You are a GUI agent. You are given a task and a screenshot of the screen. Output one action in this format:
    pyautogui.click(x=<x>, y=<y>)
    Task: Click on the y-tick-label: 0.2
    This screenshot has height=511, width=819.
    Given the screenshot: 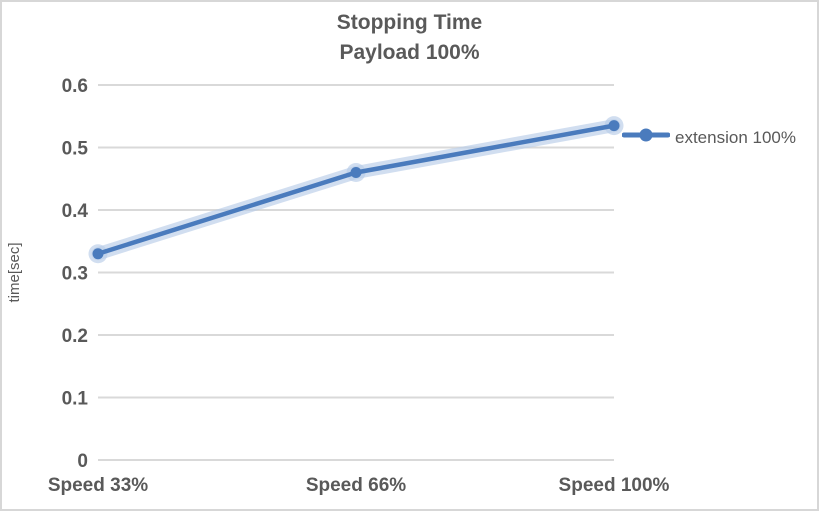 What is the action you would take?
    pyautogui.click(x=75, y=336)
    